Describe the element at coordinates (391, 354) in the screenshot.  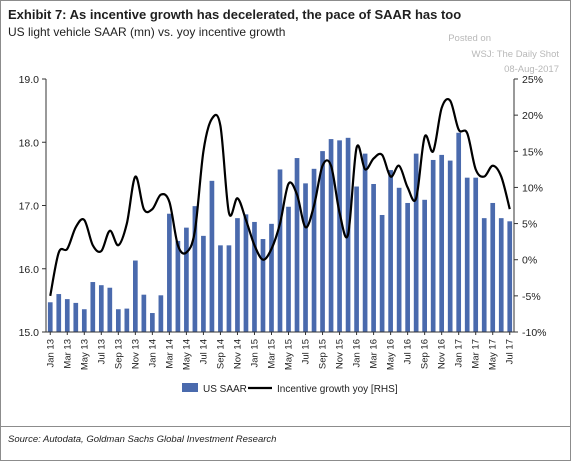
I see `x-tick-label: May 16` at that location.